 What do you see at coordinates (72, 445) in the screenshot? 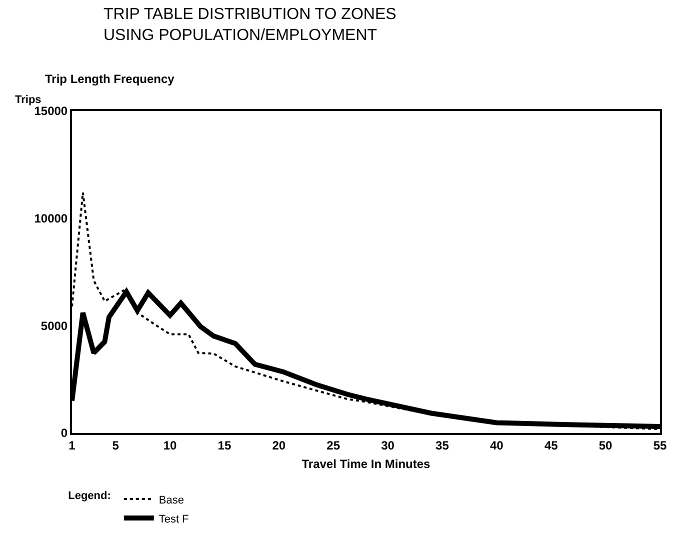
I see `x-tick-label: 1` at bounding box center [72, 445].